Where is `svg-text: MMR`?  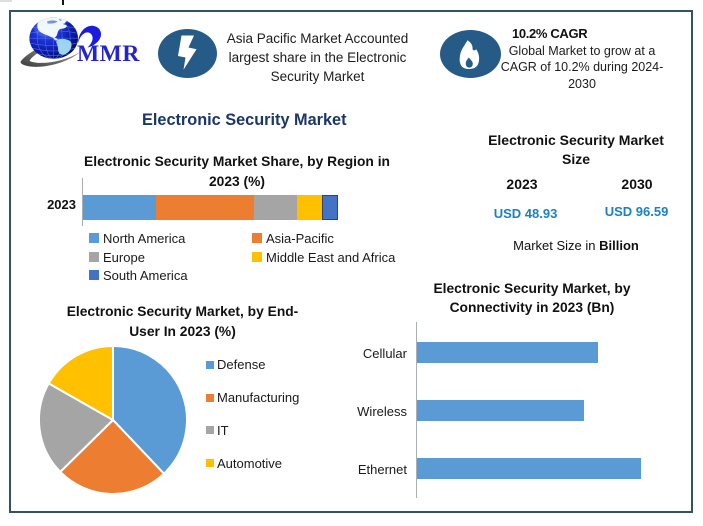 svg-text: MMR is located at coordinates (108, 54).